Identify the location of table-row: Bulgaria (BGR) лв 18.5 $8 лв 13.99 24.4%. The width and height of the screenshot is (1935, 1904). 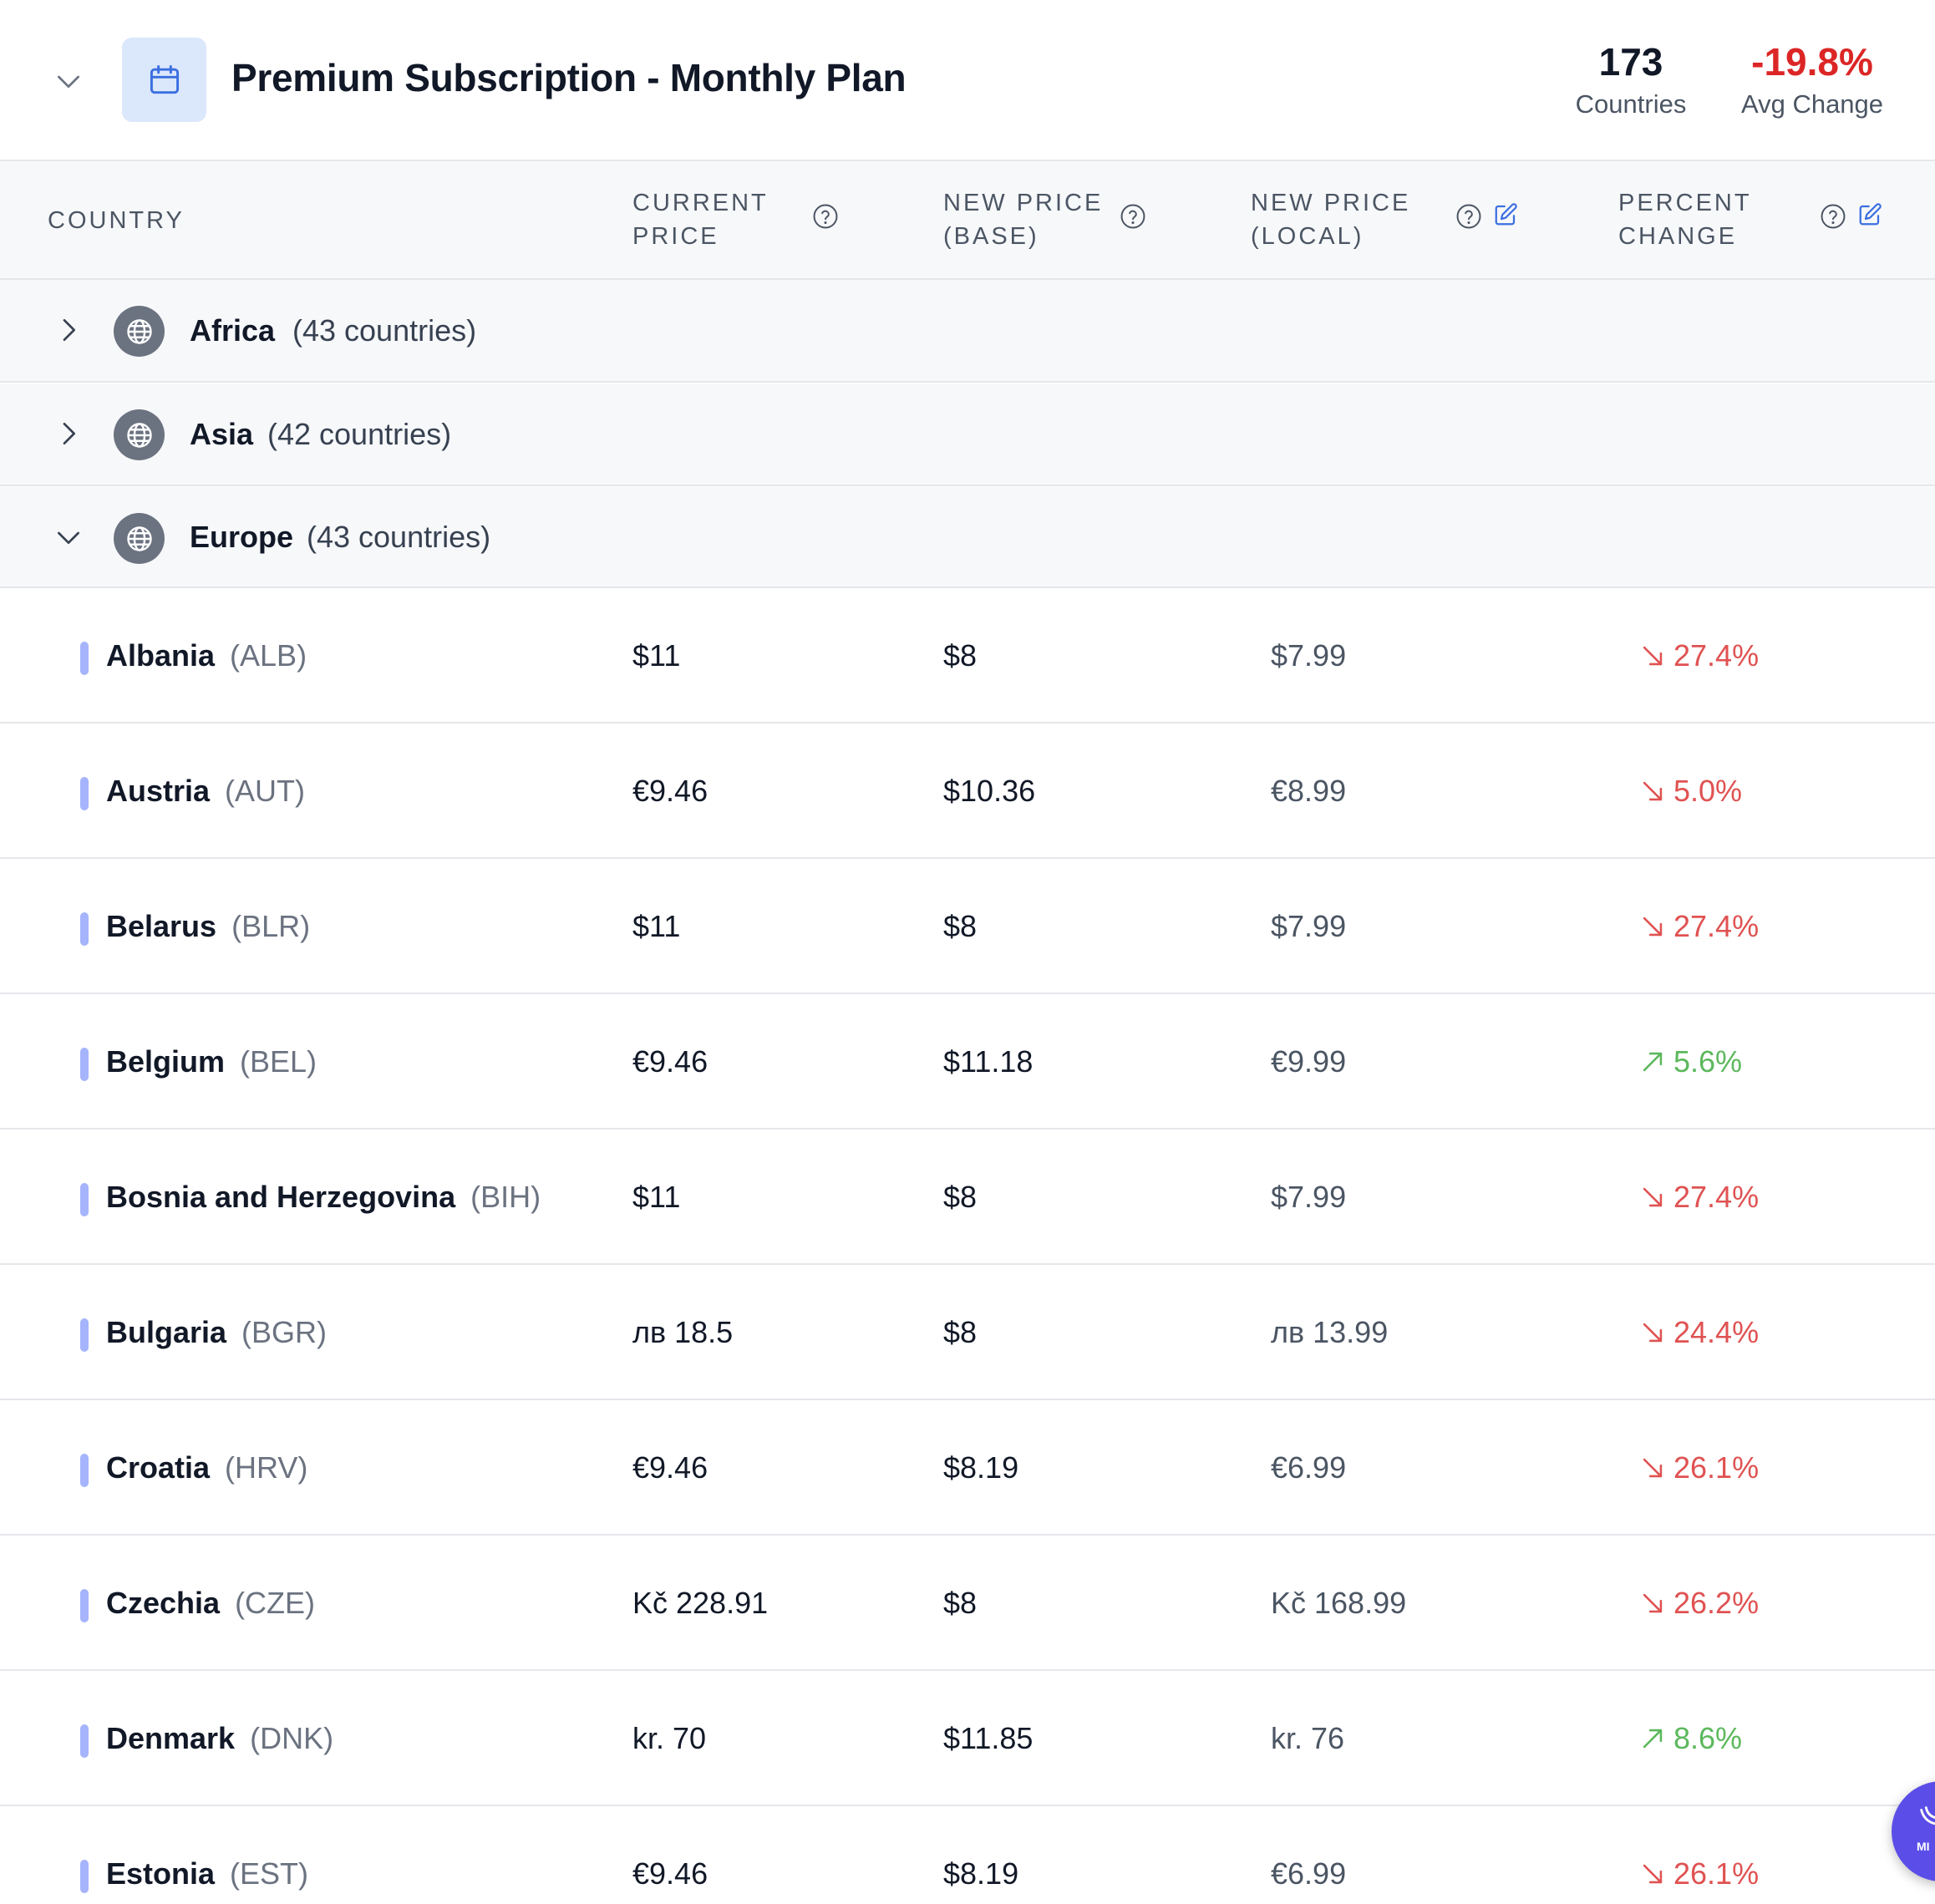
(967, 1332).